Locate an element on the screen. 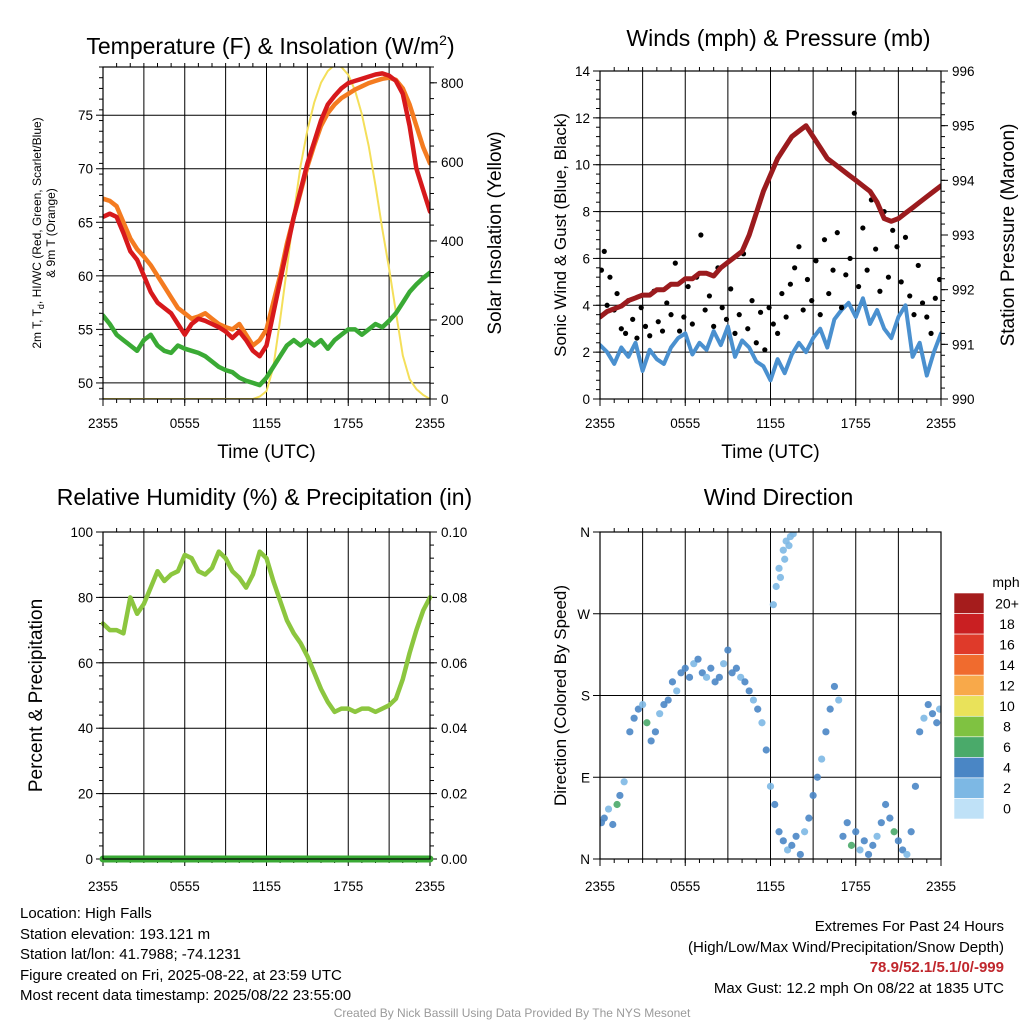 The height and width of the screenshot is (1024, 1024). y2-tick-label: 0.00 is located at coordinates (454, 859).